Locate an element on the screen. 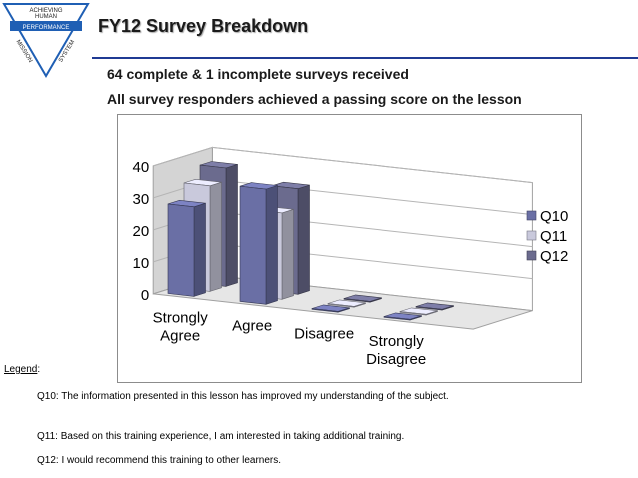  bar-q11-1-side is located at coordinates (287, 254).